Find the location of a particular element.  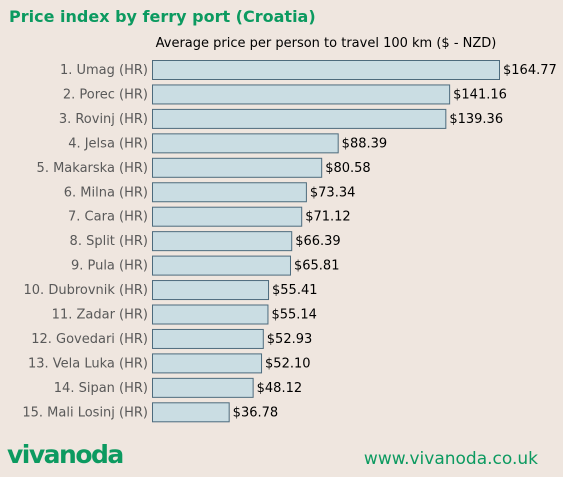

value-label: $66.39 is located at coordinates (318, 241).